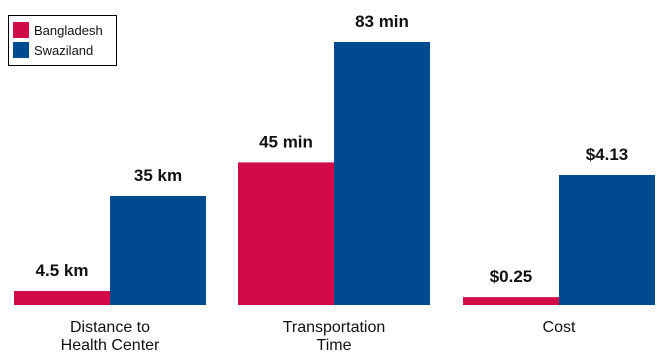  What do you see at coordinates (286, 141) in the screenshot?
I see `value-label-bangladesh-1: 45 min` at bounding box center [286, 141].